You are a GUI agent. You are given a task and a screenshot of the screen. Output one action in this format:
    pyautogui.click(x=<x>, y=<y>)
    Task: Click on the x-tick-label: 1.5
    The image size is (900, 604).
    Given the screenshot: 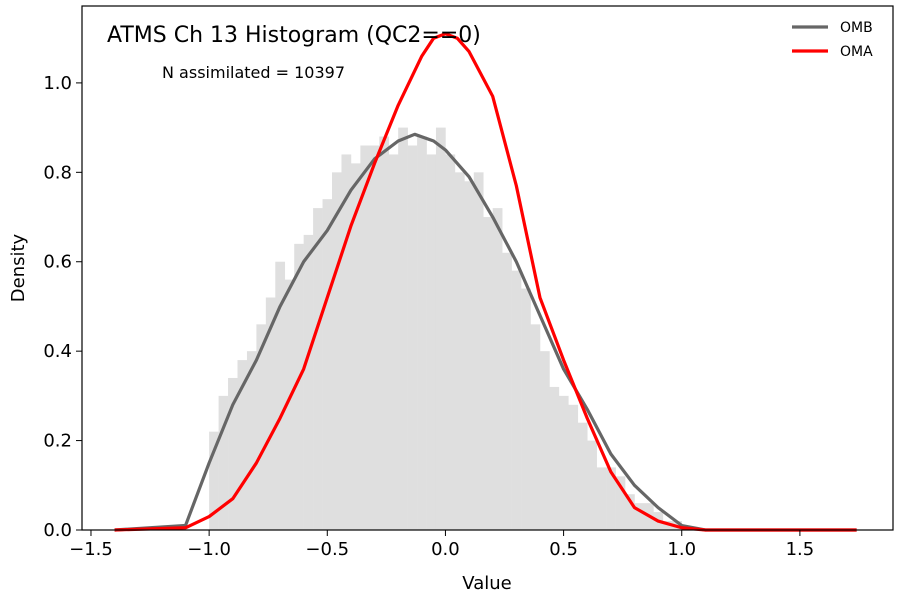 What is the action you would take?
    pyautogui.click(x=800, y=549)
    